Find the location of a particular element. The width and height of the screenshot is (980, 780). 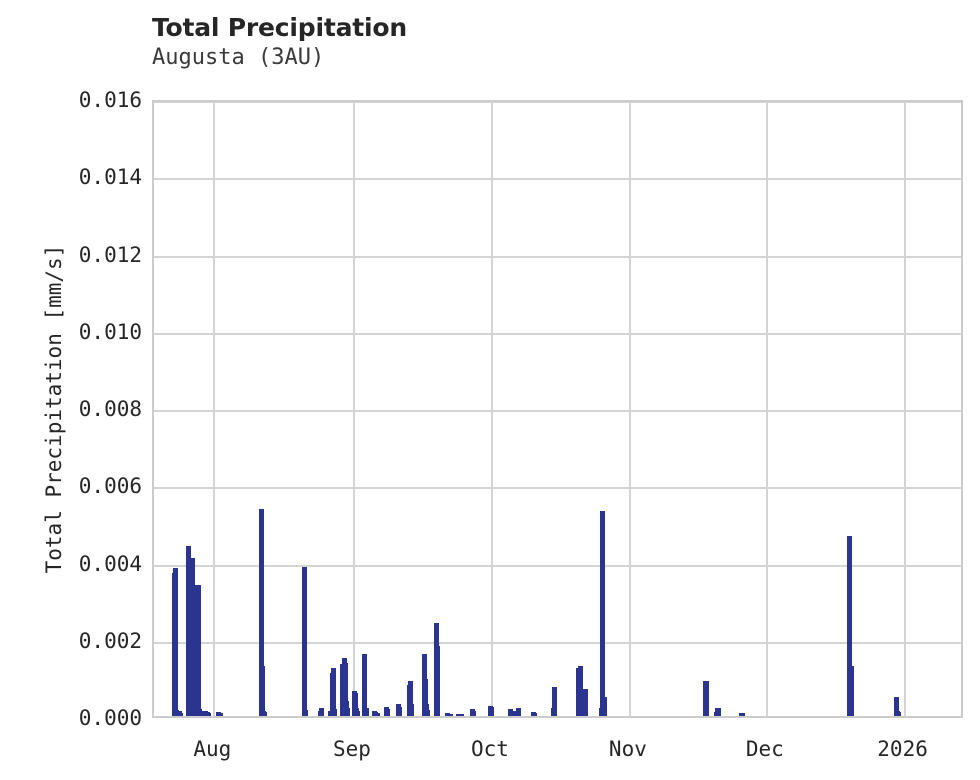

chart-subtitle: Augusta (3AU) is located at coordinates (238, 57).